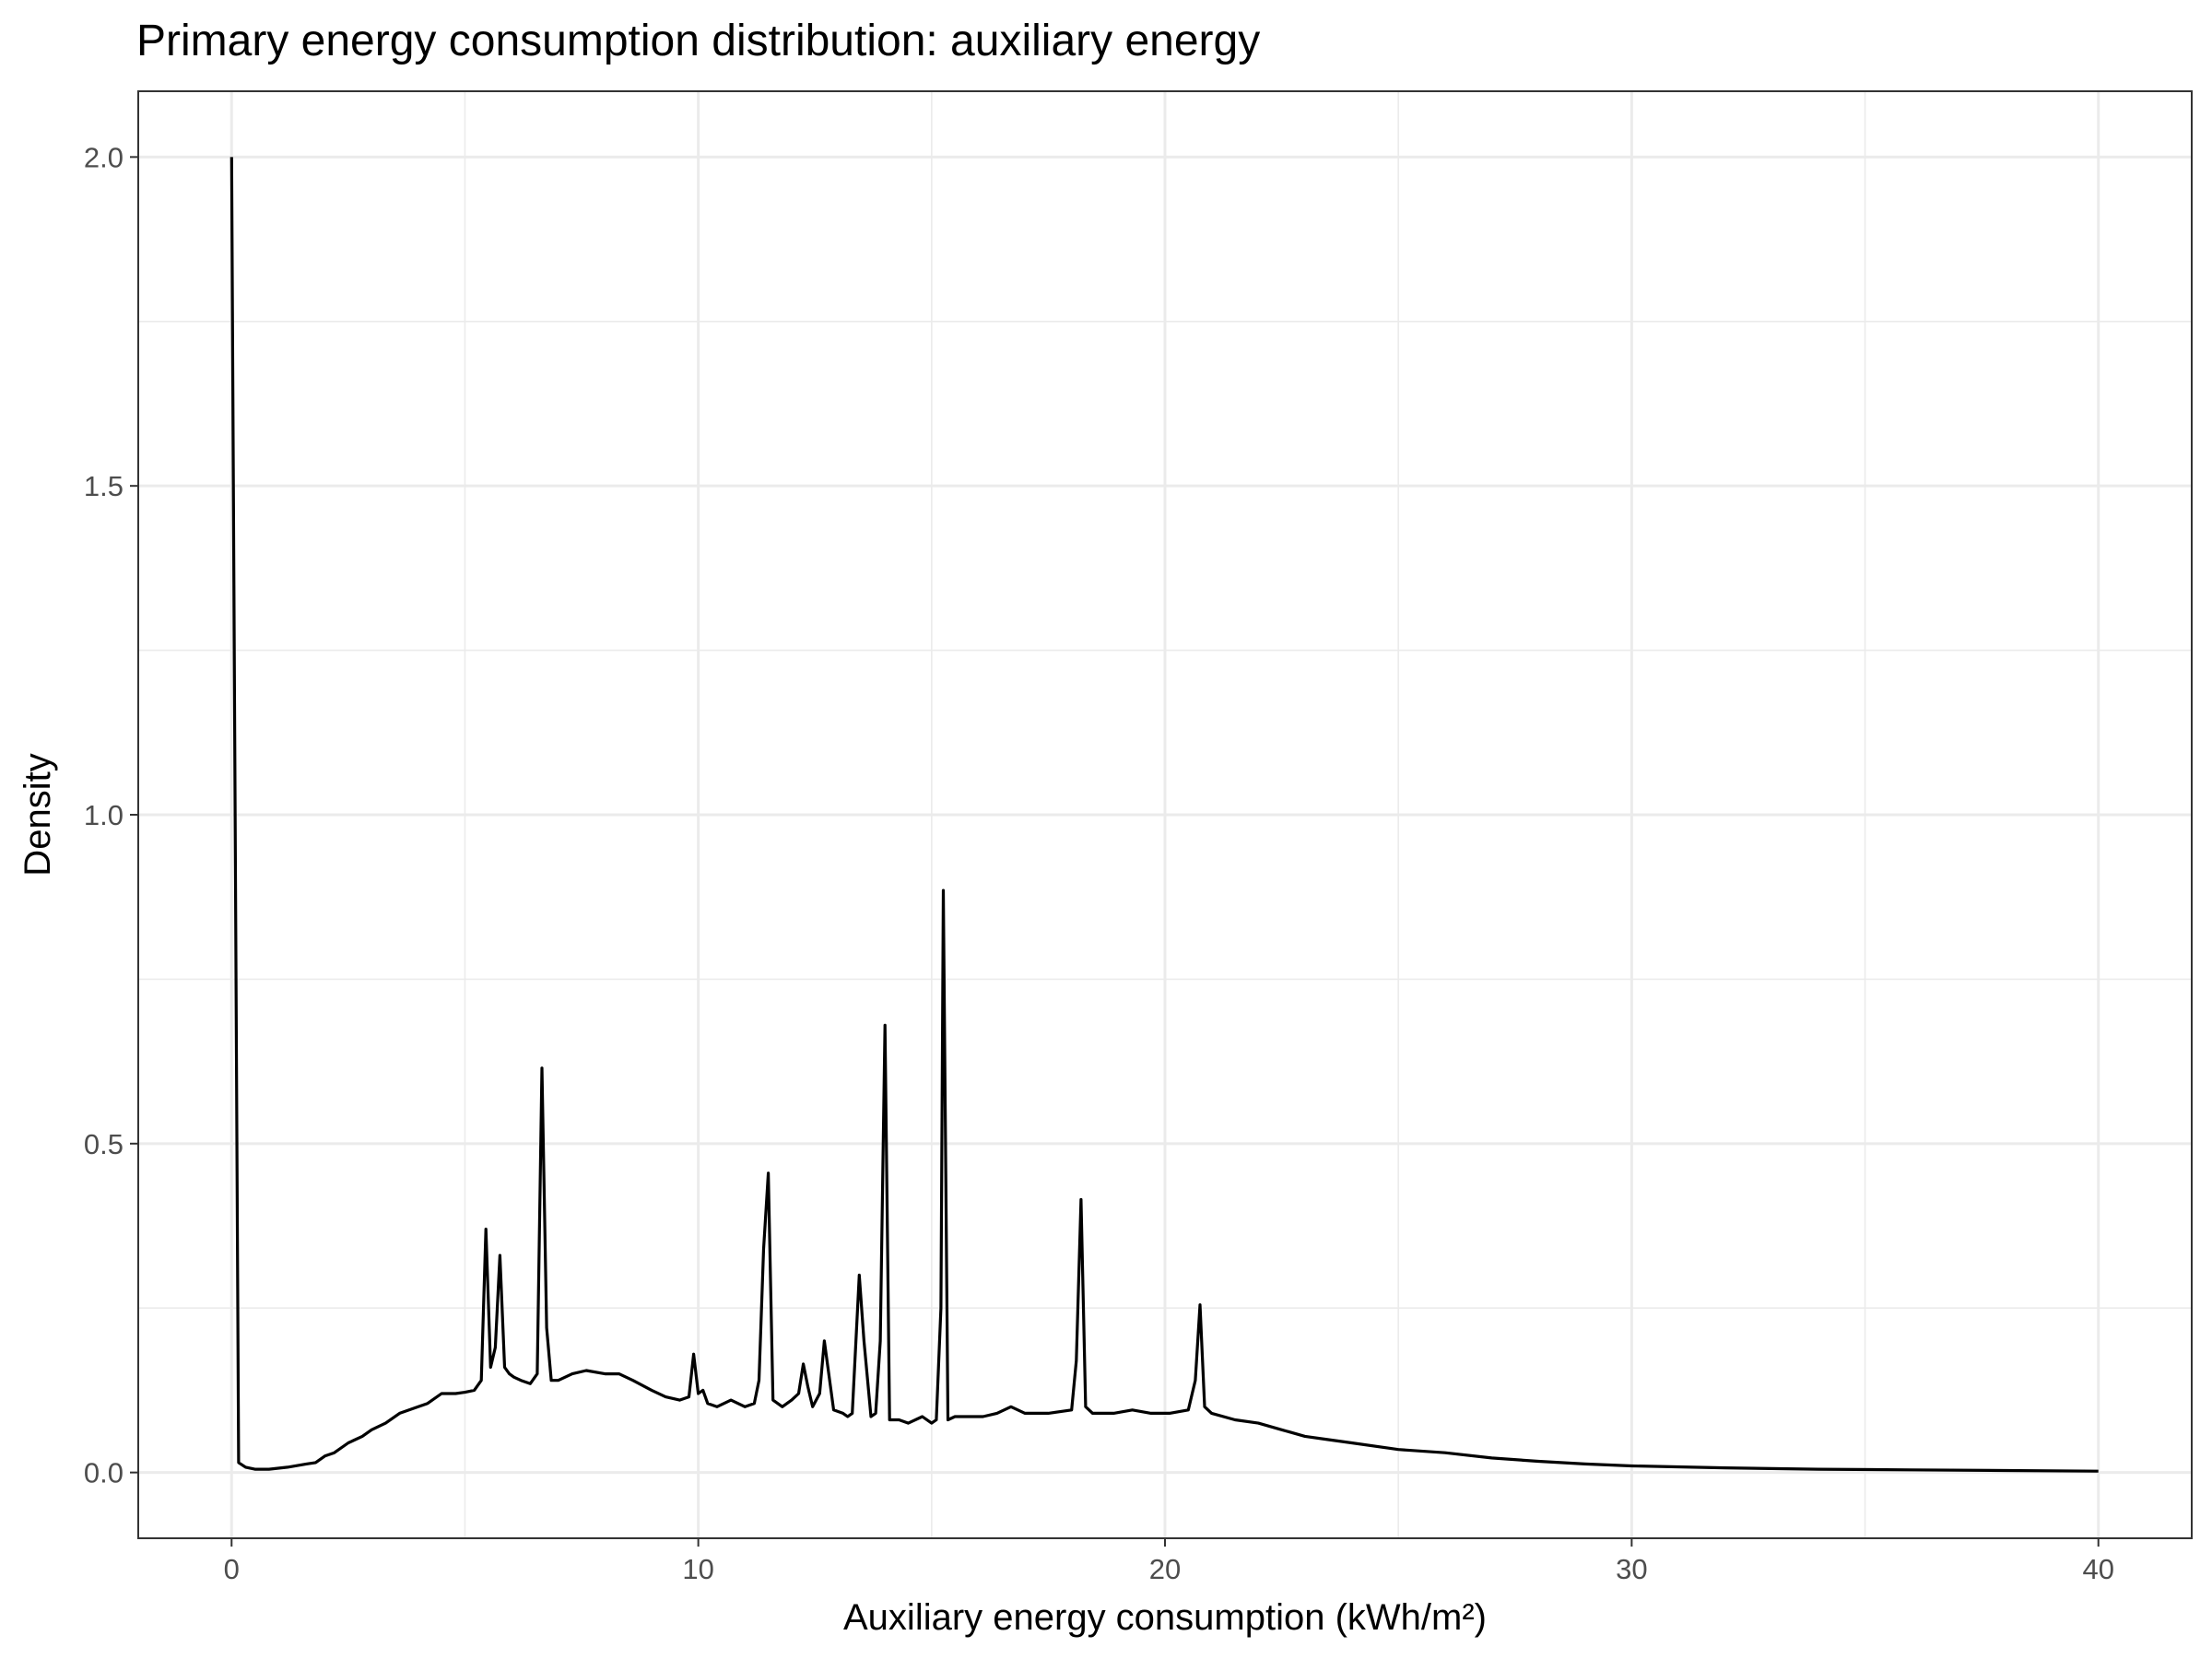 Image resolution: width=2212 pixels, height=1659 pixels. I want to click on y-tick-label: 0.0, so click(104, 1473).